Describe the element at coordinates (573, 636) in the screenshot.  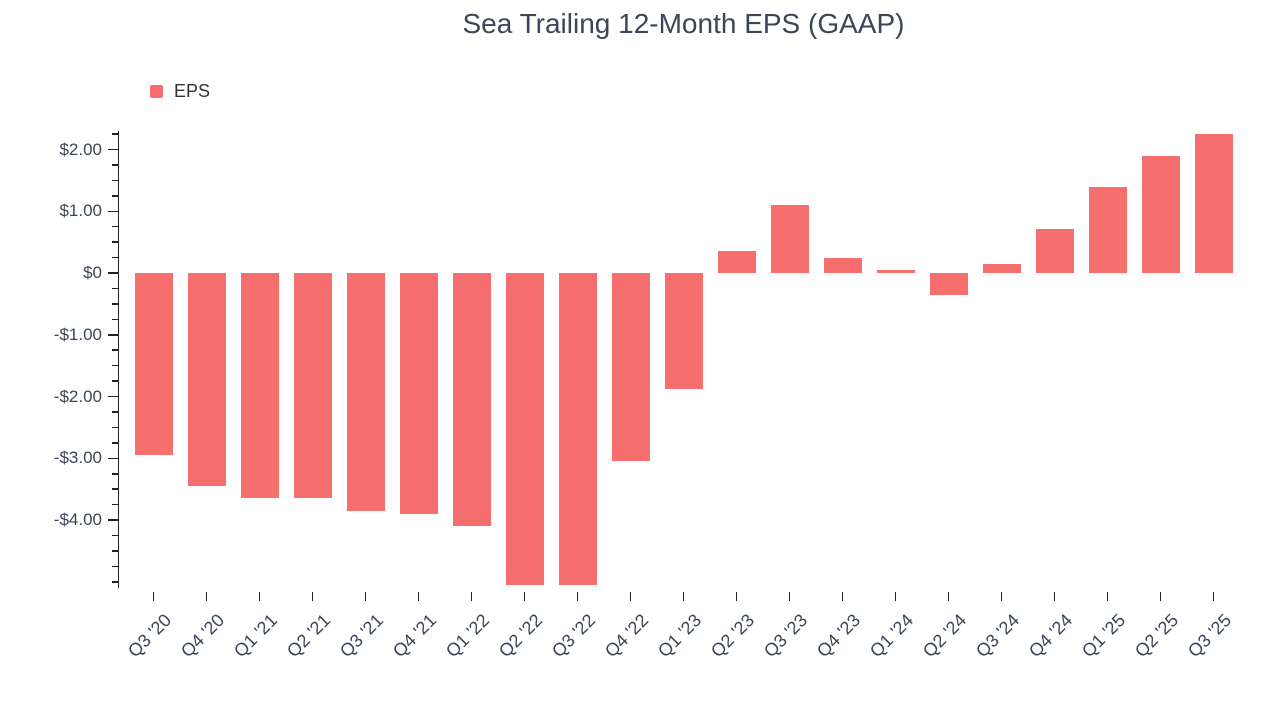
I see `x-label: Q3 '22` at that location.